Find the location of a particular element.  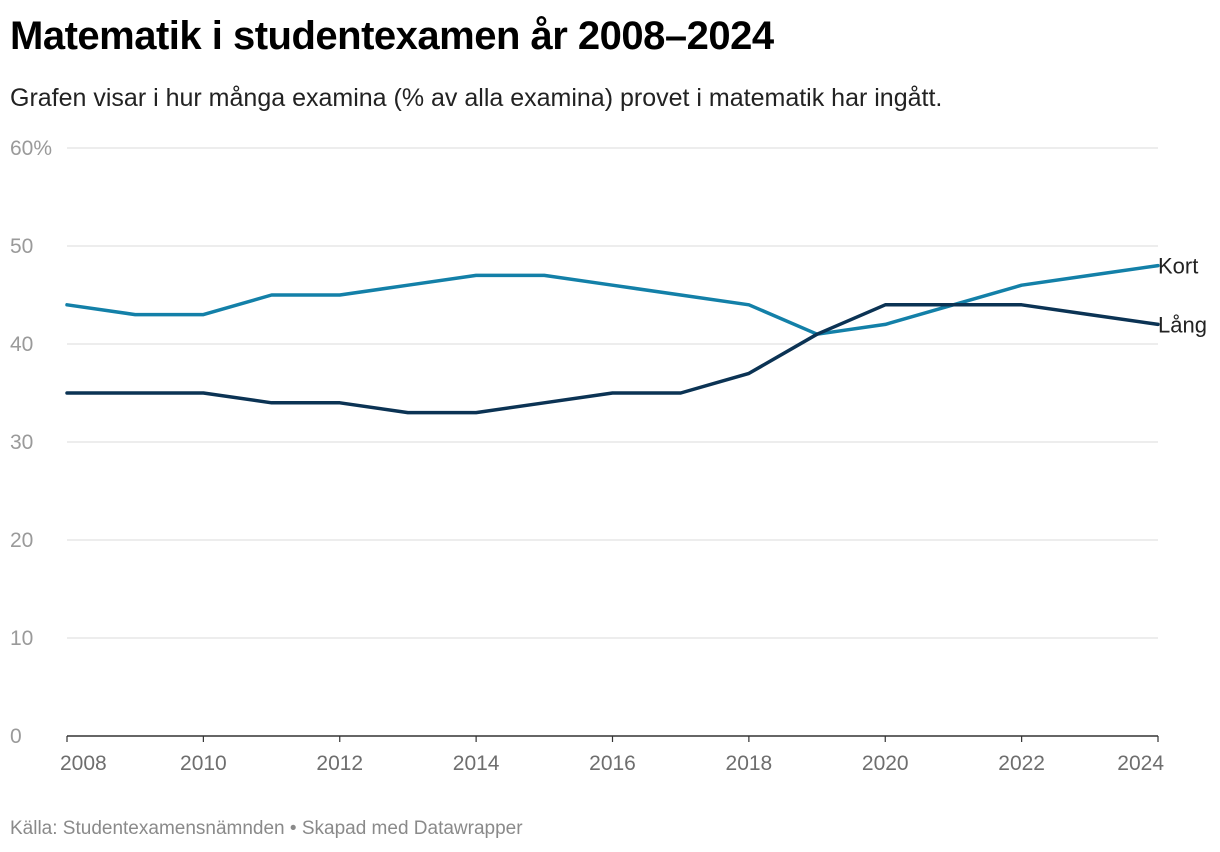

x-tick-label: 2018 is located at coordinates (749, 763).